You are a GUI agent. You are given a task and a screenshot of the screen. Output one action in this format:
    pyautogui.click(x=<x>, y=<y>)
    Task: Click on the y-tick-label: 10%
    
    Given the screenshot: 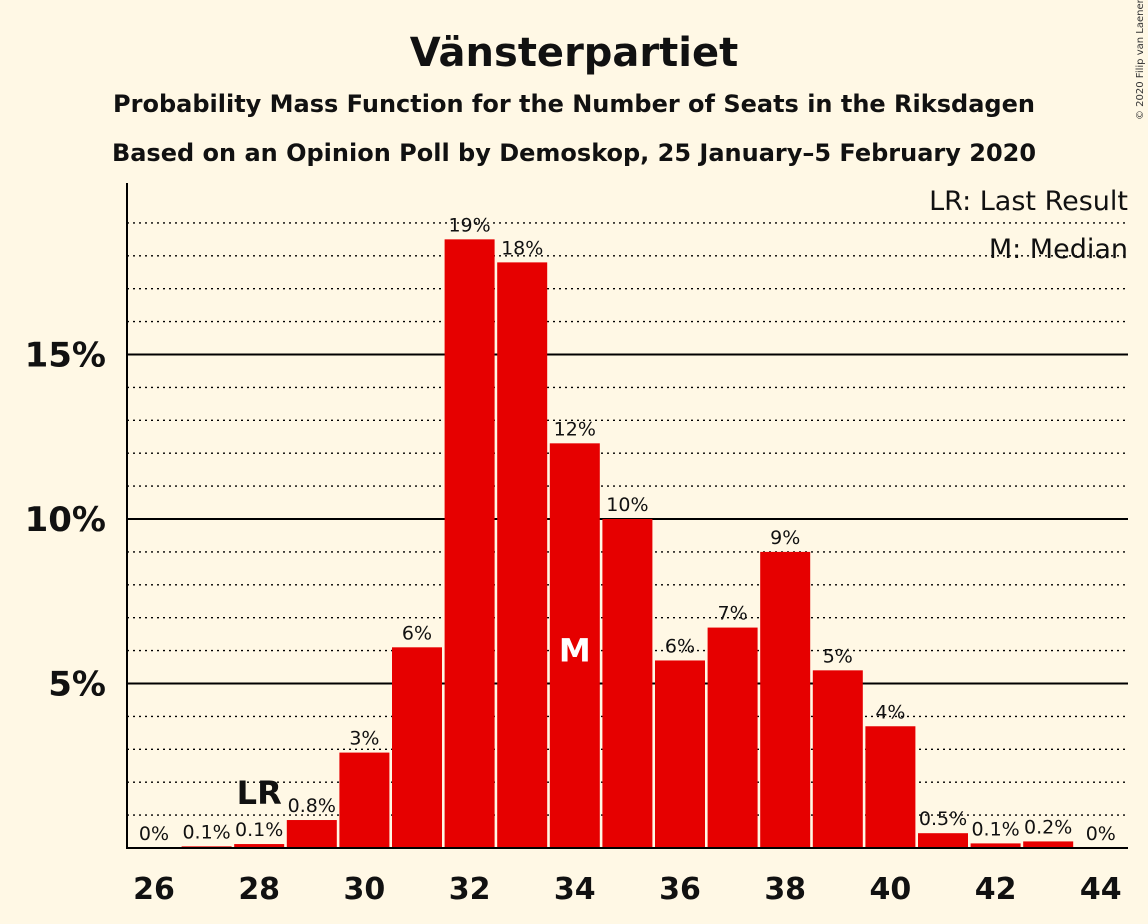 What is the action you would take?
    pyautogui.click(x=65, y=520)
    